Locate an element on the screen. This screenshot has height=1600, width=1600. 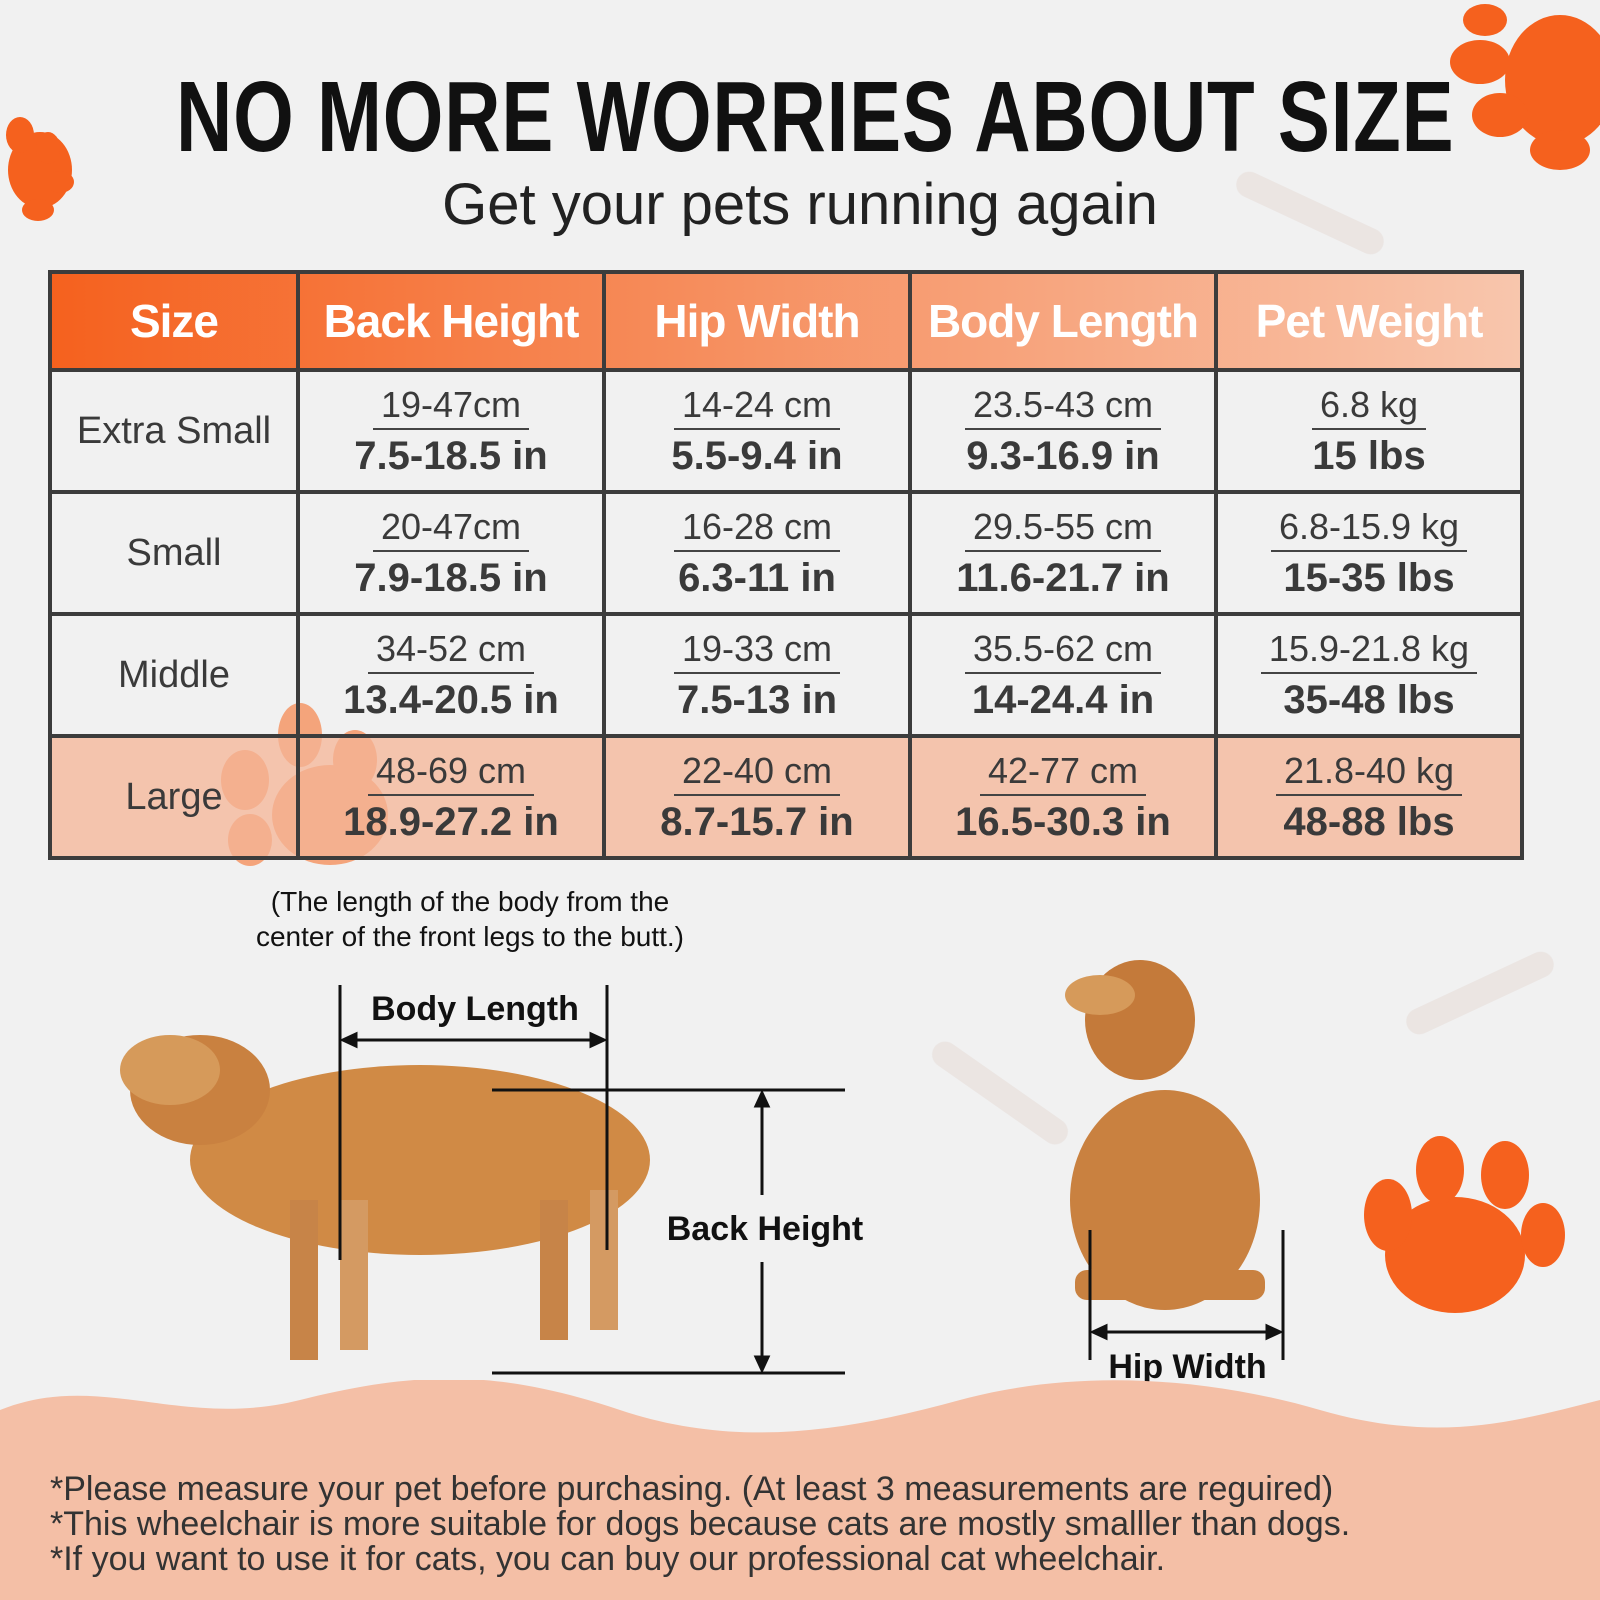
header-size: Size is located at coordinates (174, 321).